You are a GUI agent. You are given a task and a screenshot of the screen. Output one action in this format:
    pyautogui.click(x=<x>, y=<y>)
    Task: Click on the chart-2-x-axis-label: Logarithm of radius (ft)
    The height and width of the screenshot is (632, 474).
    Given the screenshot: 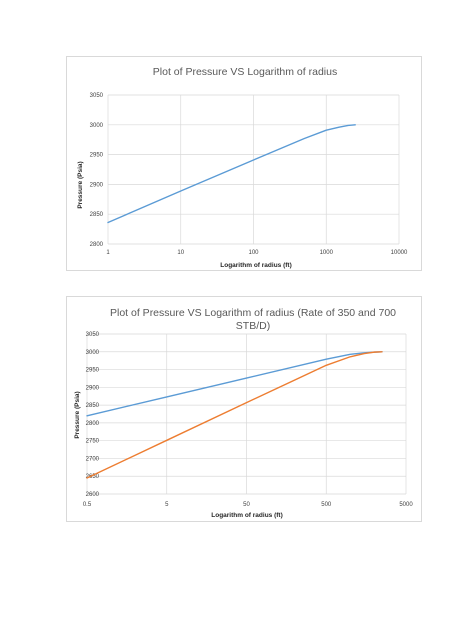 What is the action you would take?
    pyautogui.click(x=247, y=515)
    